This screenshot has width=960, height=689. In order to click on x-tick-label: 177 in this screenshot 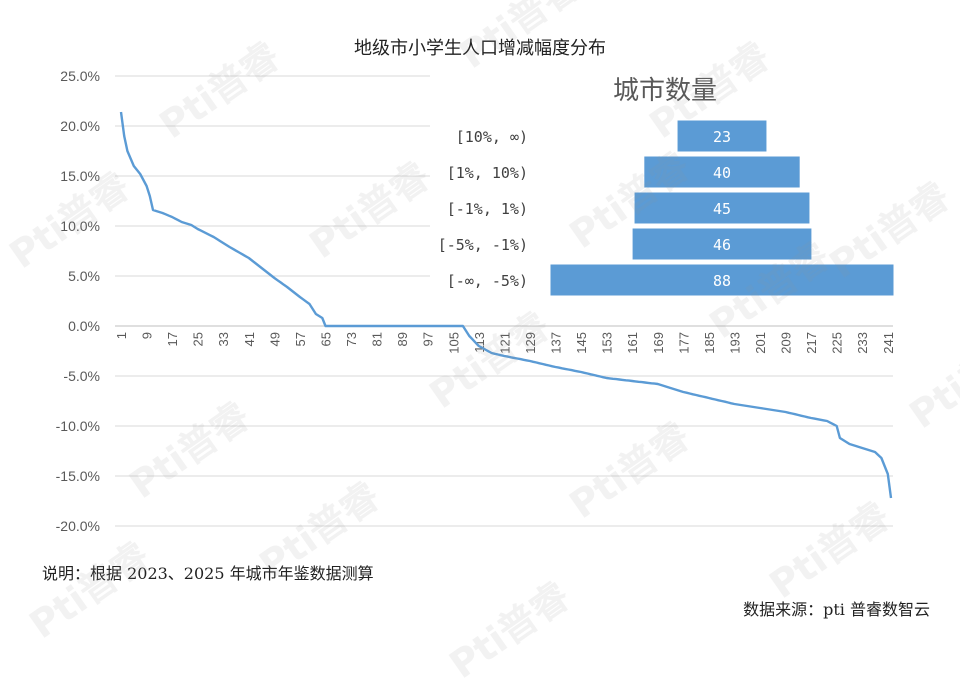, I will do `click(683, 343)`.